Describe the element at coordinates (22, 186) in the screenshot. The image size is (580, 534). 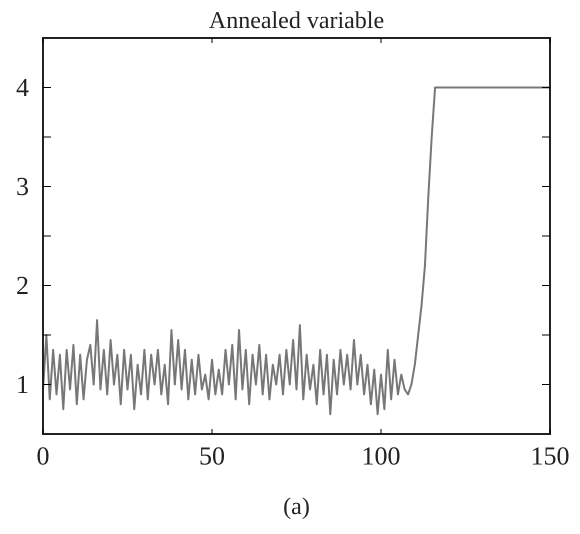
I see `y-tick-label: 3` at that location.